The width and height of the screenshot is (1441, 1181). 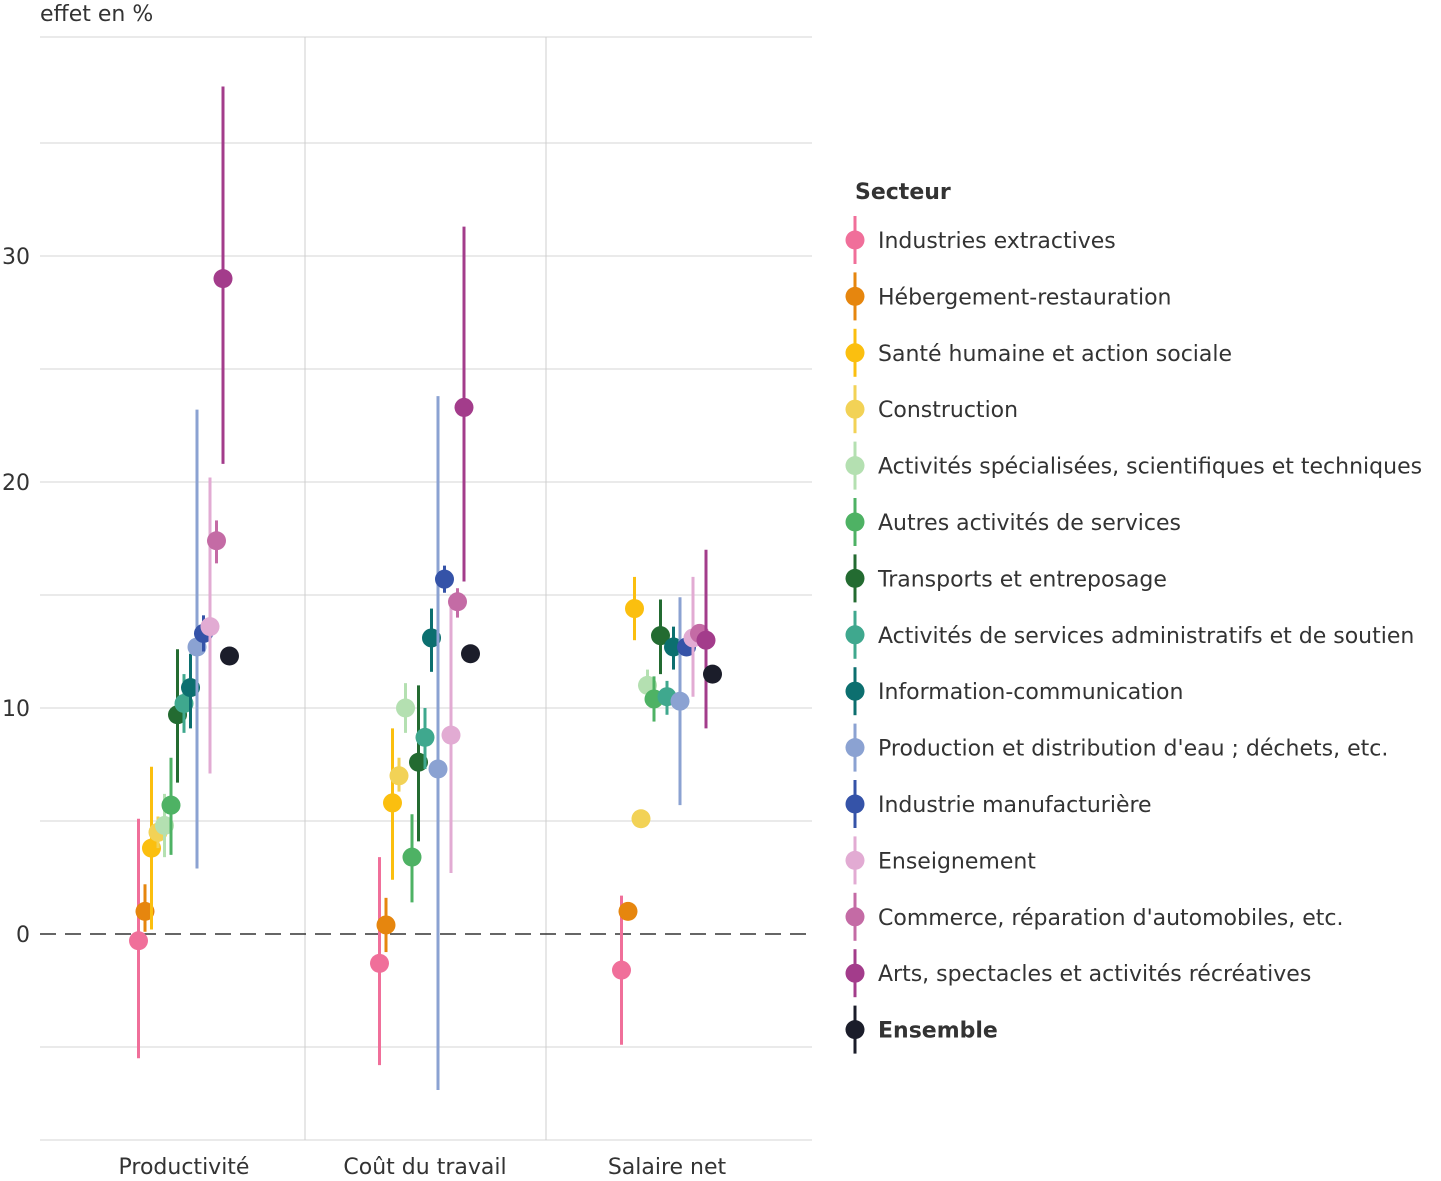 I want to click on legend-item: Information-communication, so click(x=1014, y=691).